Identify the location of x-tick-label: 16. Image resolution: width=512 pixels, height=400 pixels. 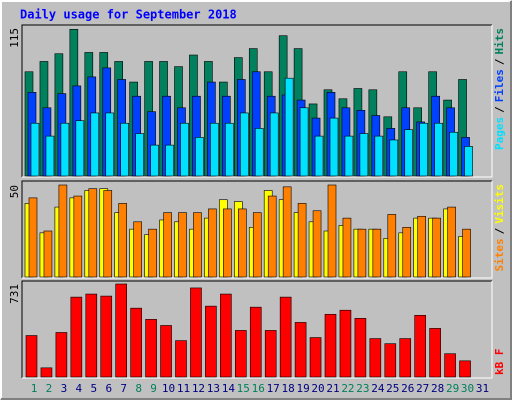
(258, 388).